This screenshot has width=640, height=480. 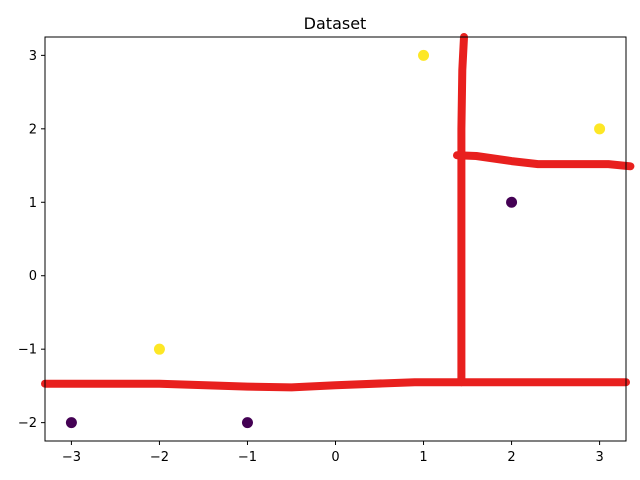 What do you see at coordinates (423, 457) in the screenshot?
I see `x-tick-label-4: 1` at bounding box center [423, 457].